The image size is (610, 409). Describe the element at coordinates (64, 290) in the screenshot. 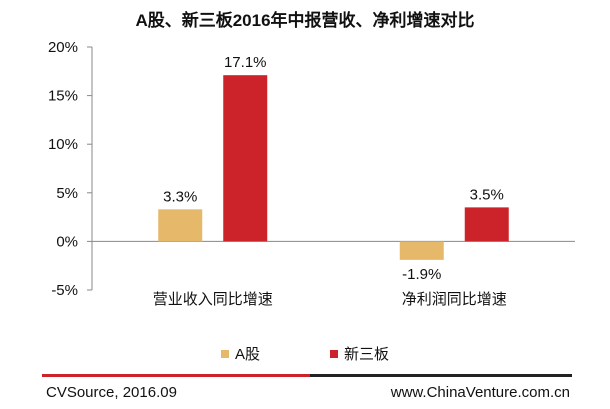

I see `y-tick-label: -5%` at that location.